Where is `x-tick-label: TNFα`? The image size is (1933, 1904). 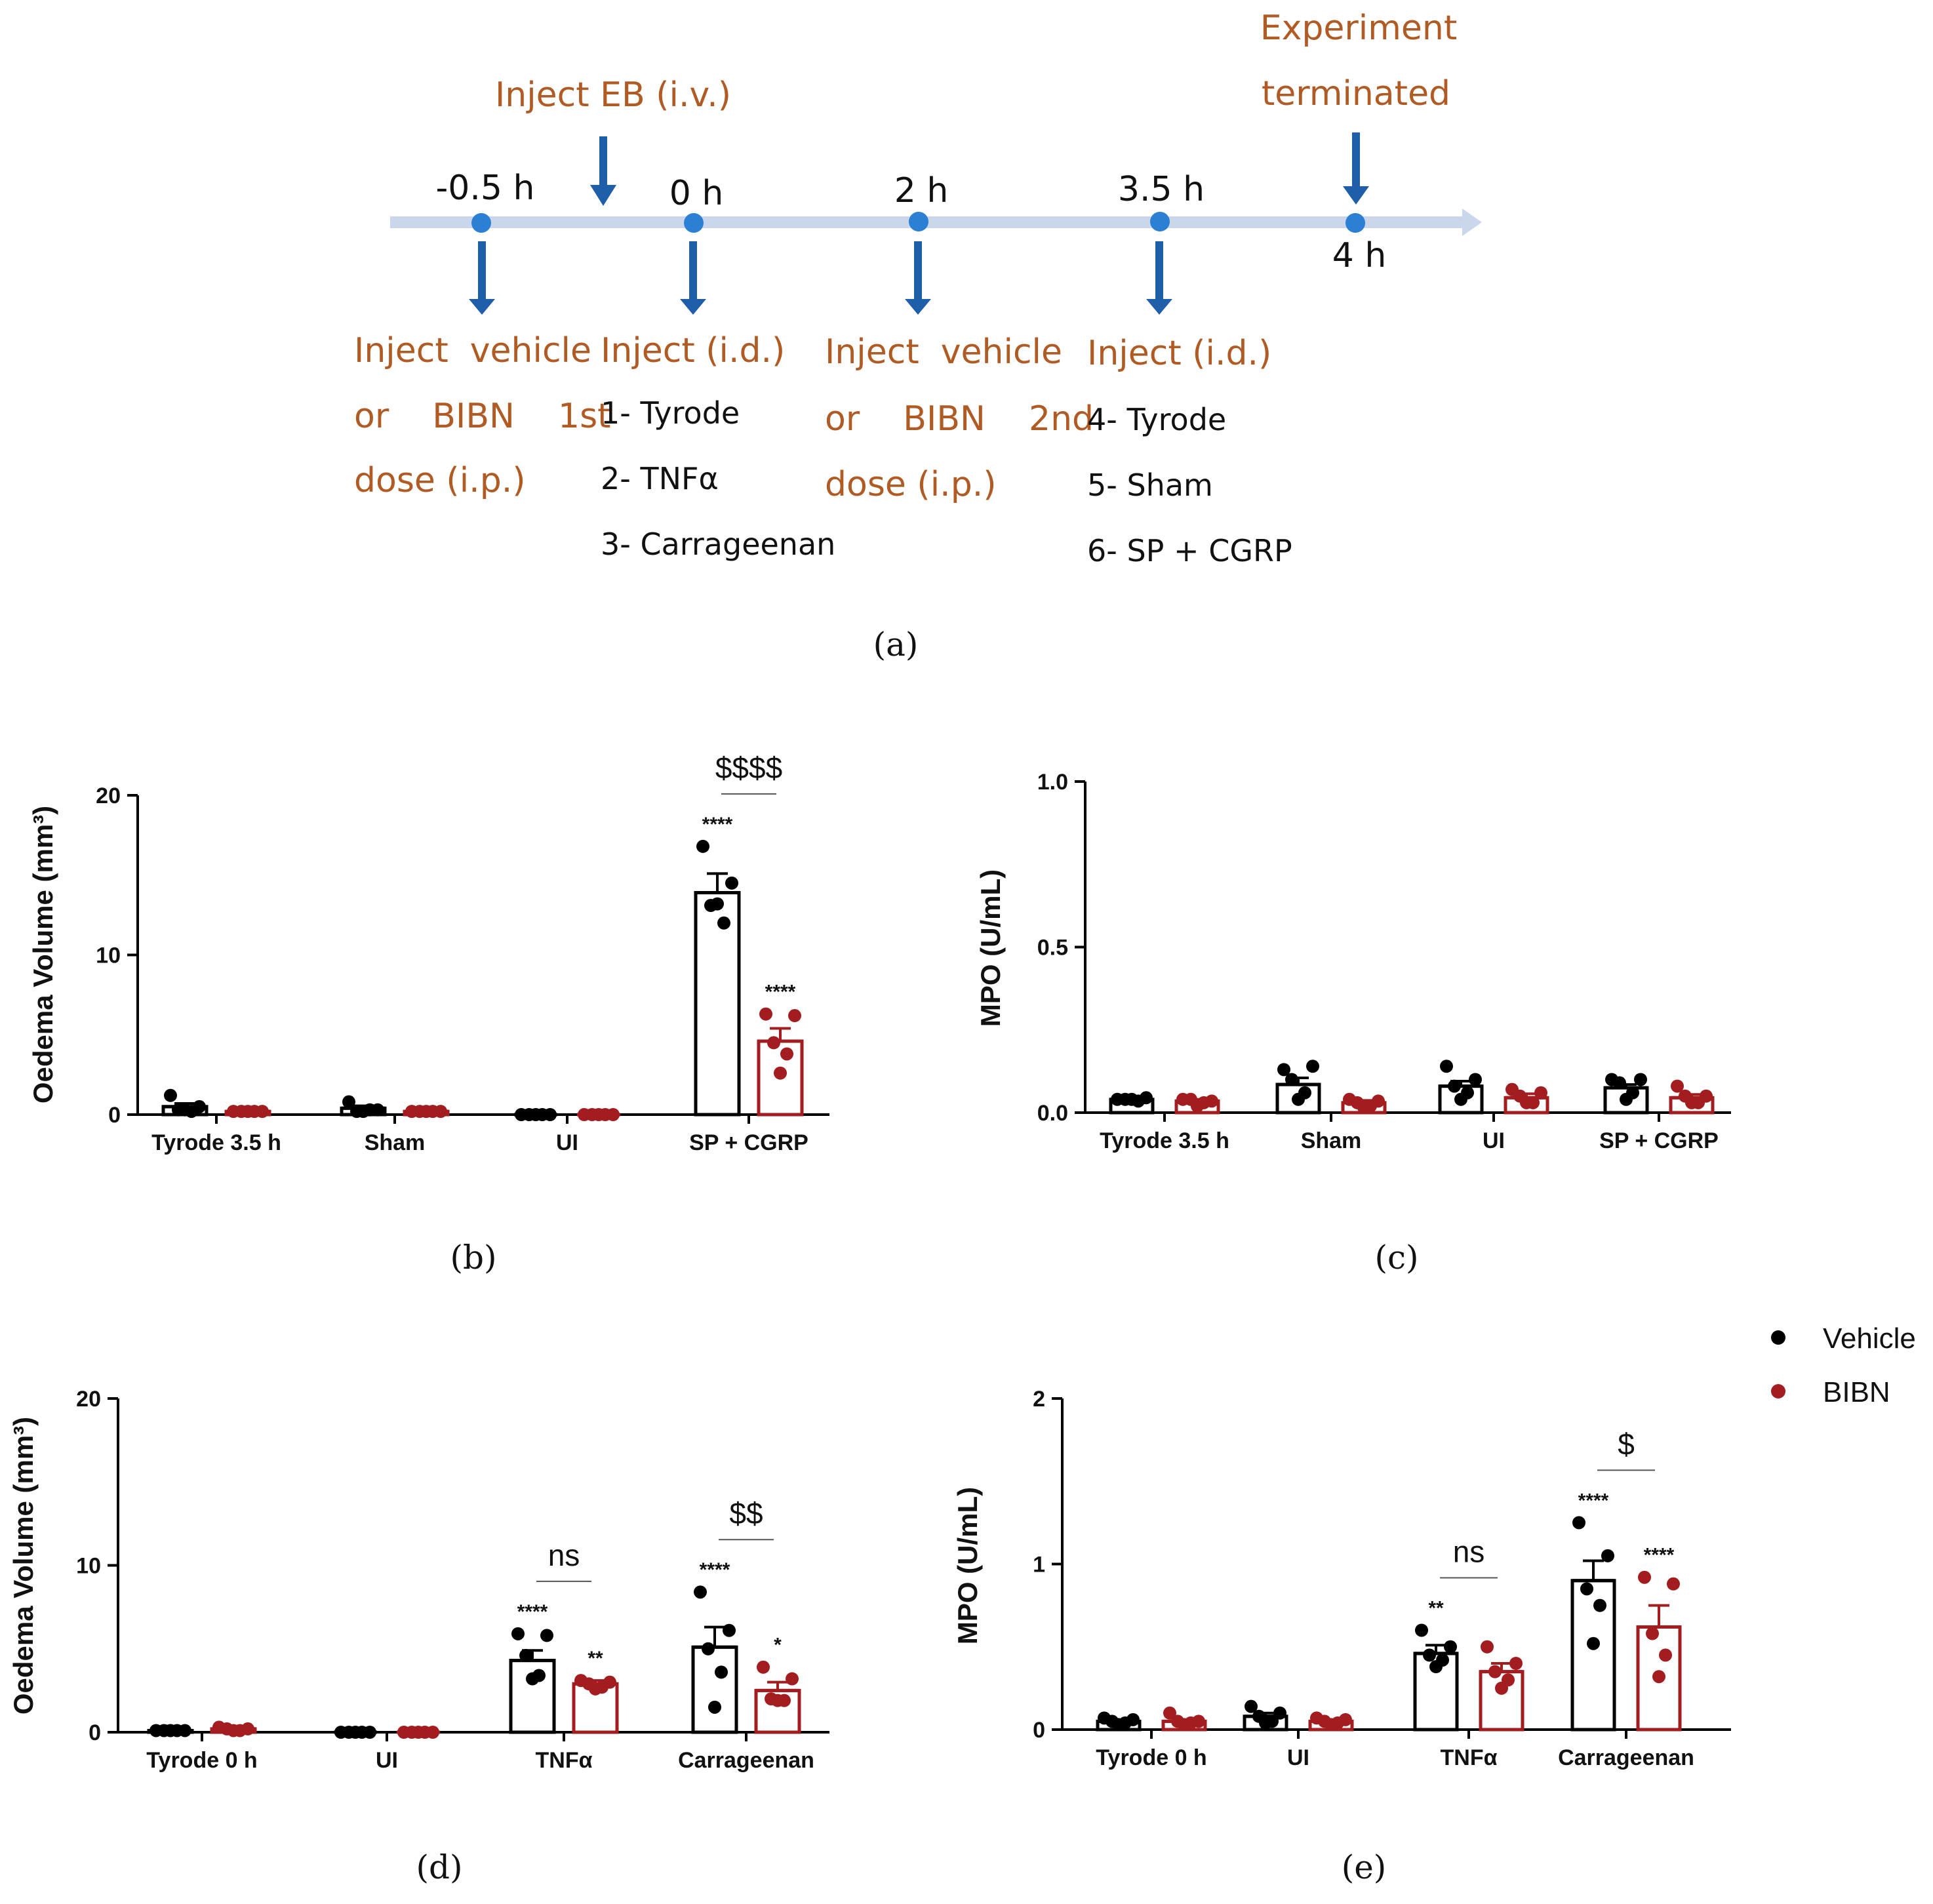 x-tick-label: TNFα is located at coordinates (565, 1760).